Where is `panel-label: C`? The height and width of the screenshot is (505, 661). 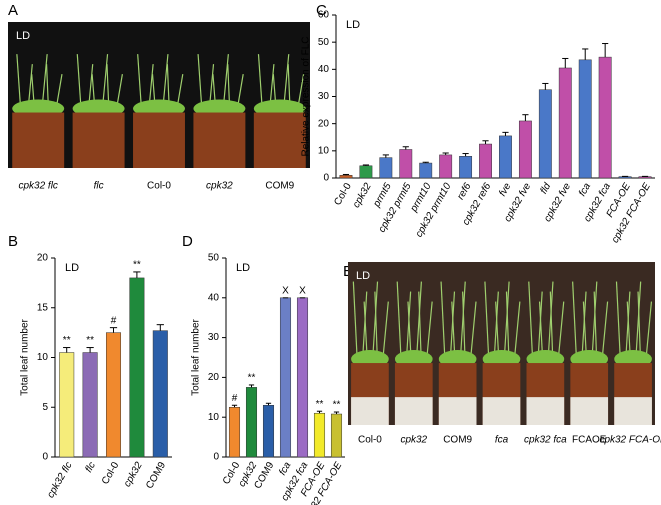
panel-label: C is located at coordinates (321, 10).